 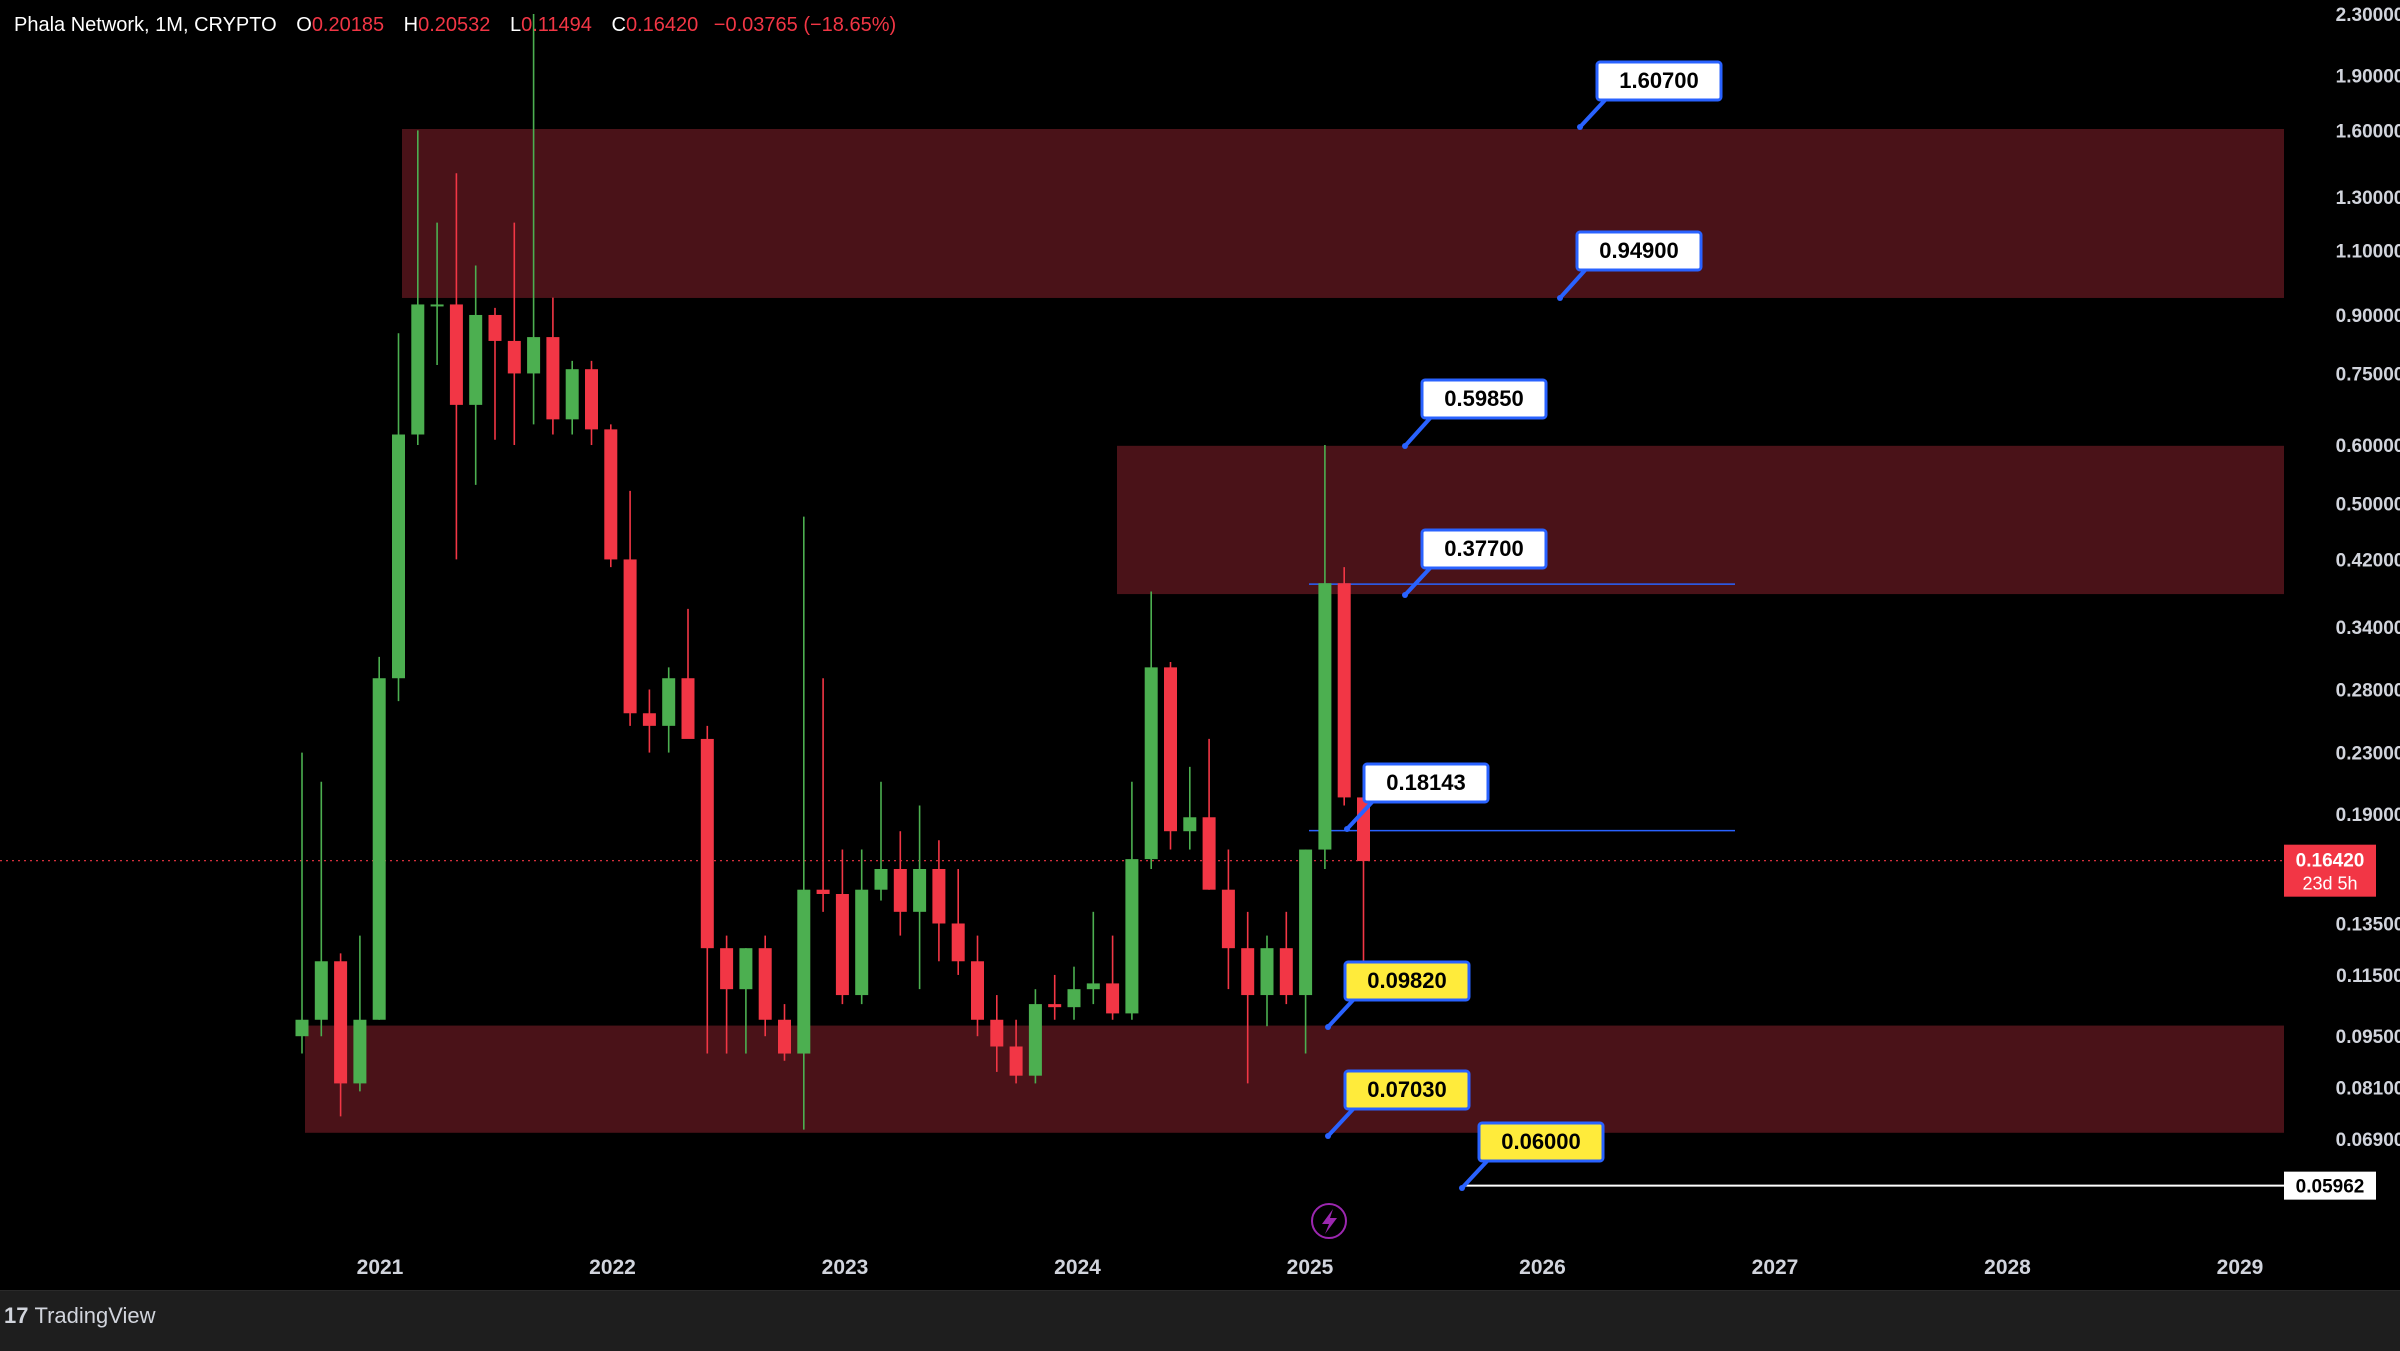 I want to click on y-axis-tick: 0.42000, so click(x=2368, y=560).